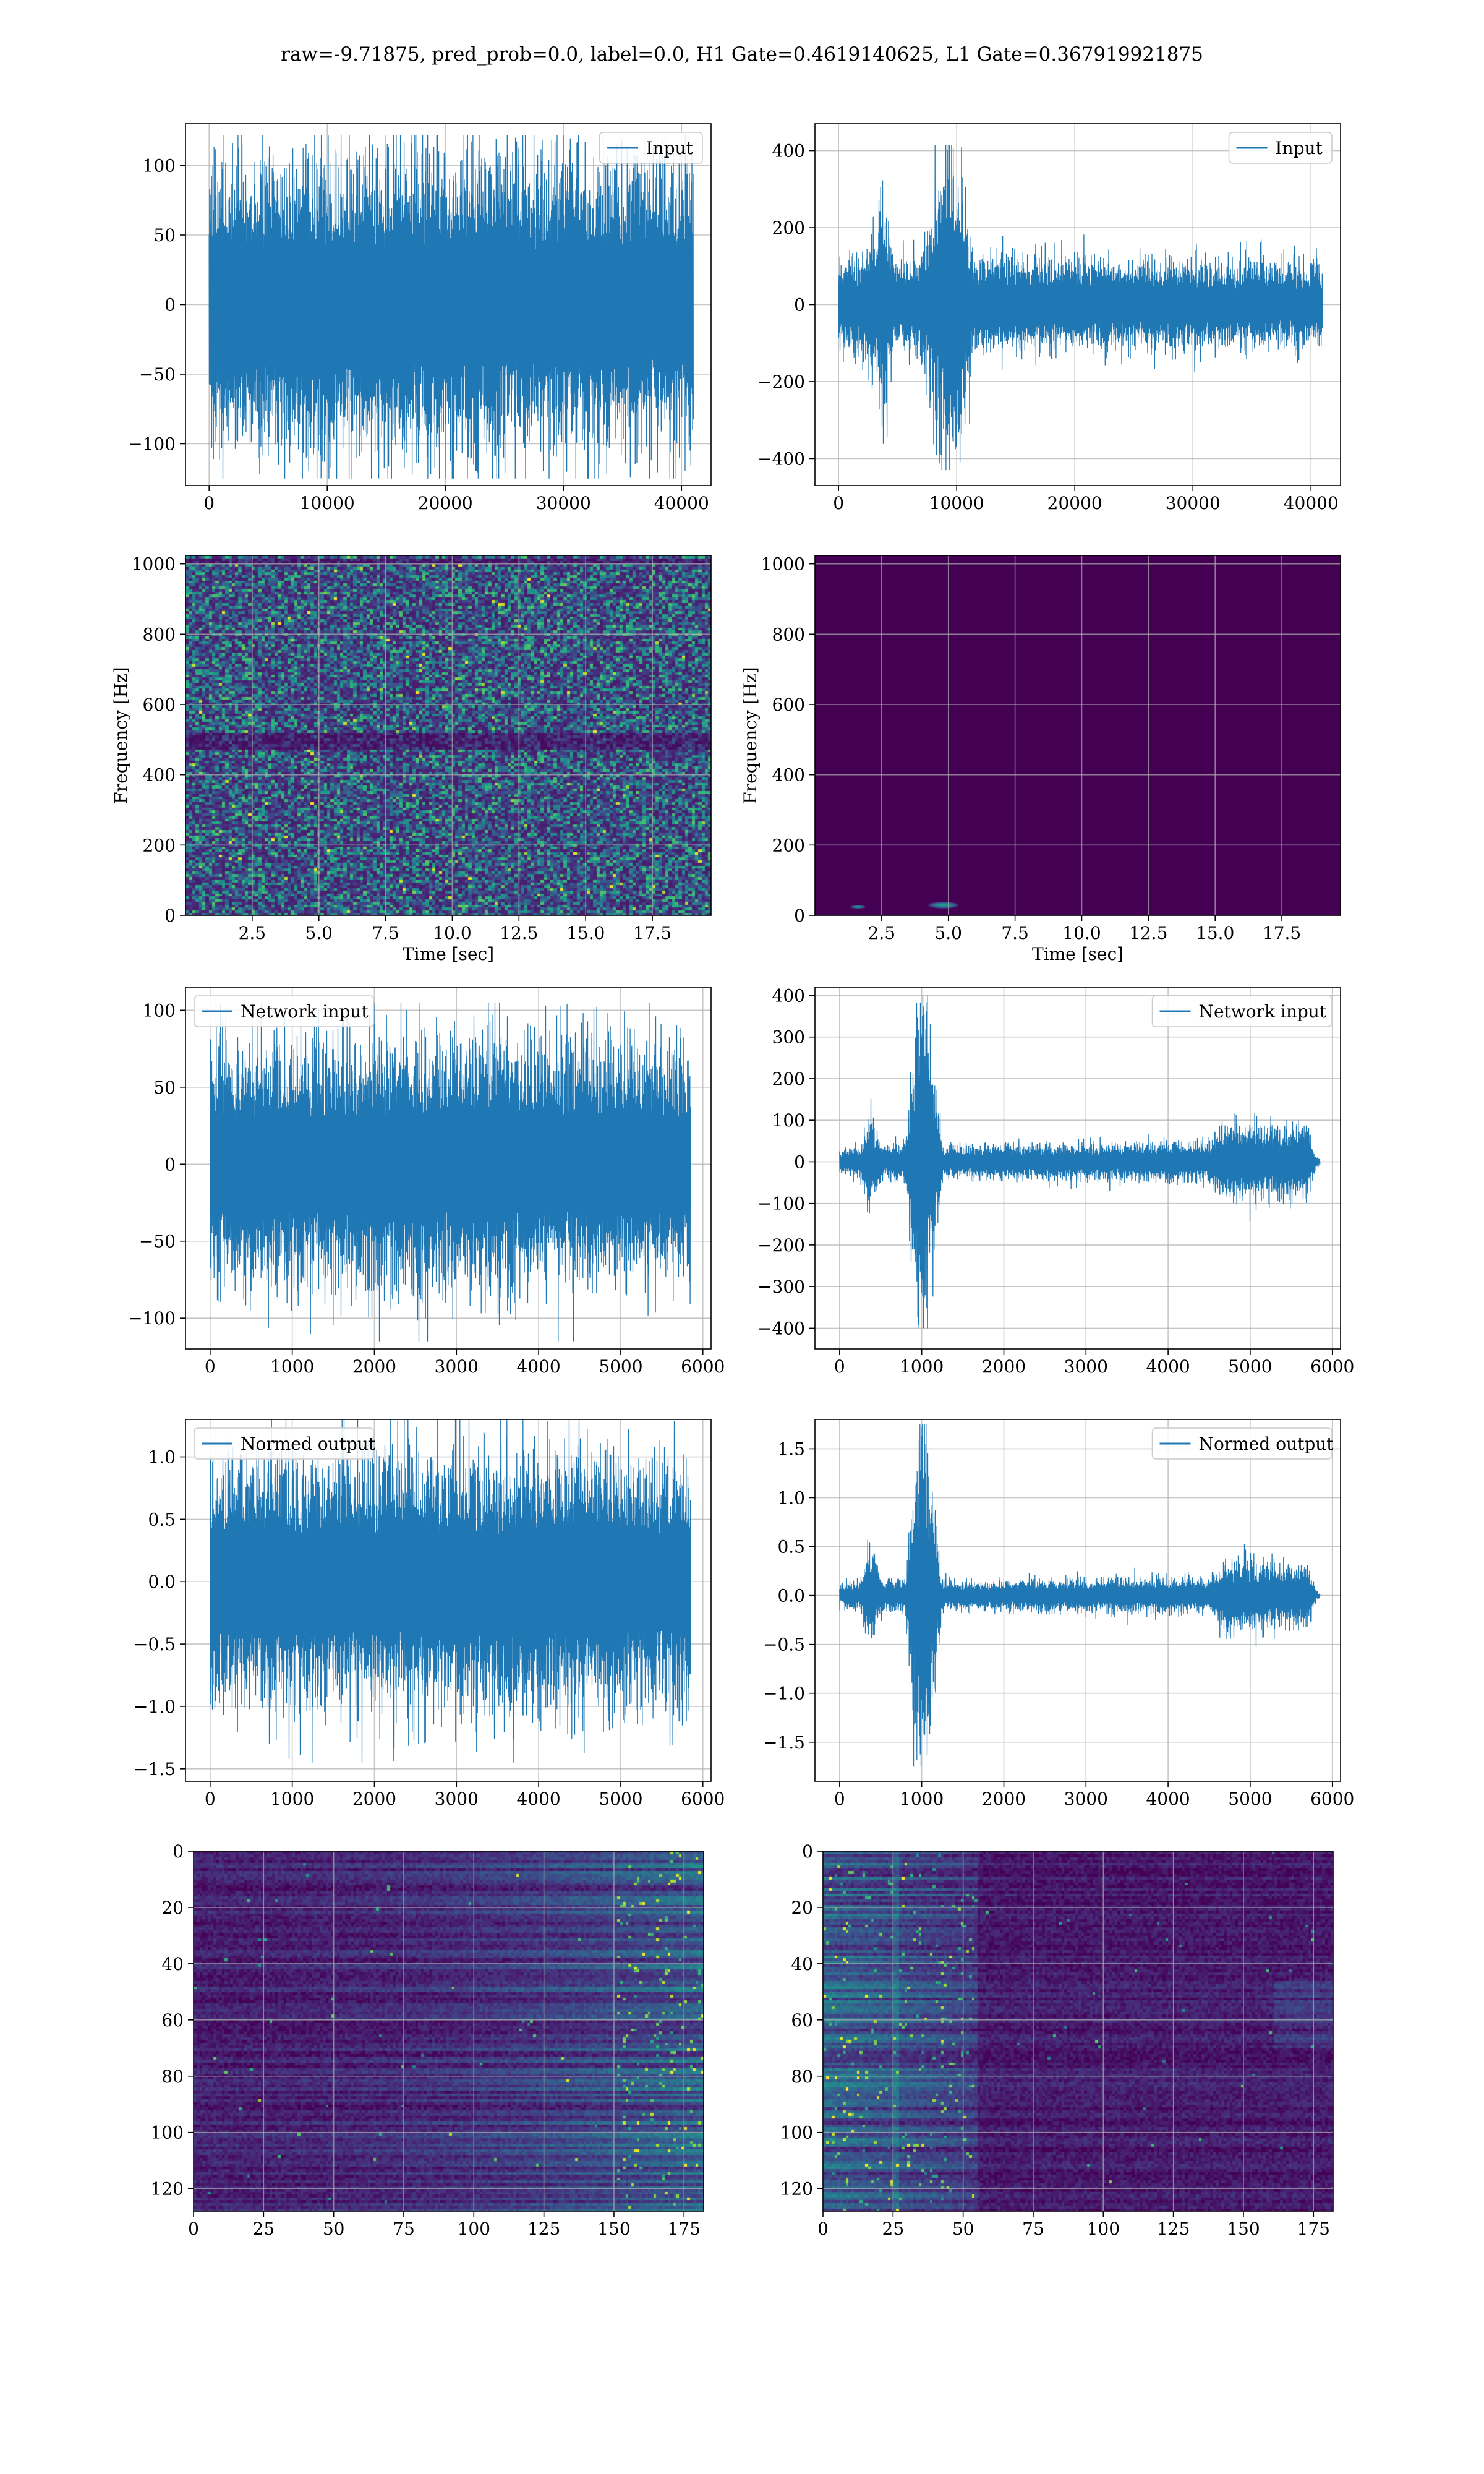 Image resolution: width=1484 pixels, height=2474 pixels. What do you see at coordinates (159, 634) in the screenshot?
I see `y-tick-label: 800` at bounding box center [159, 634].